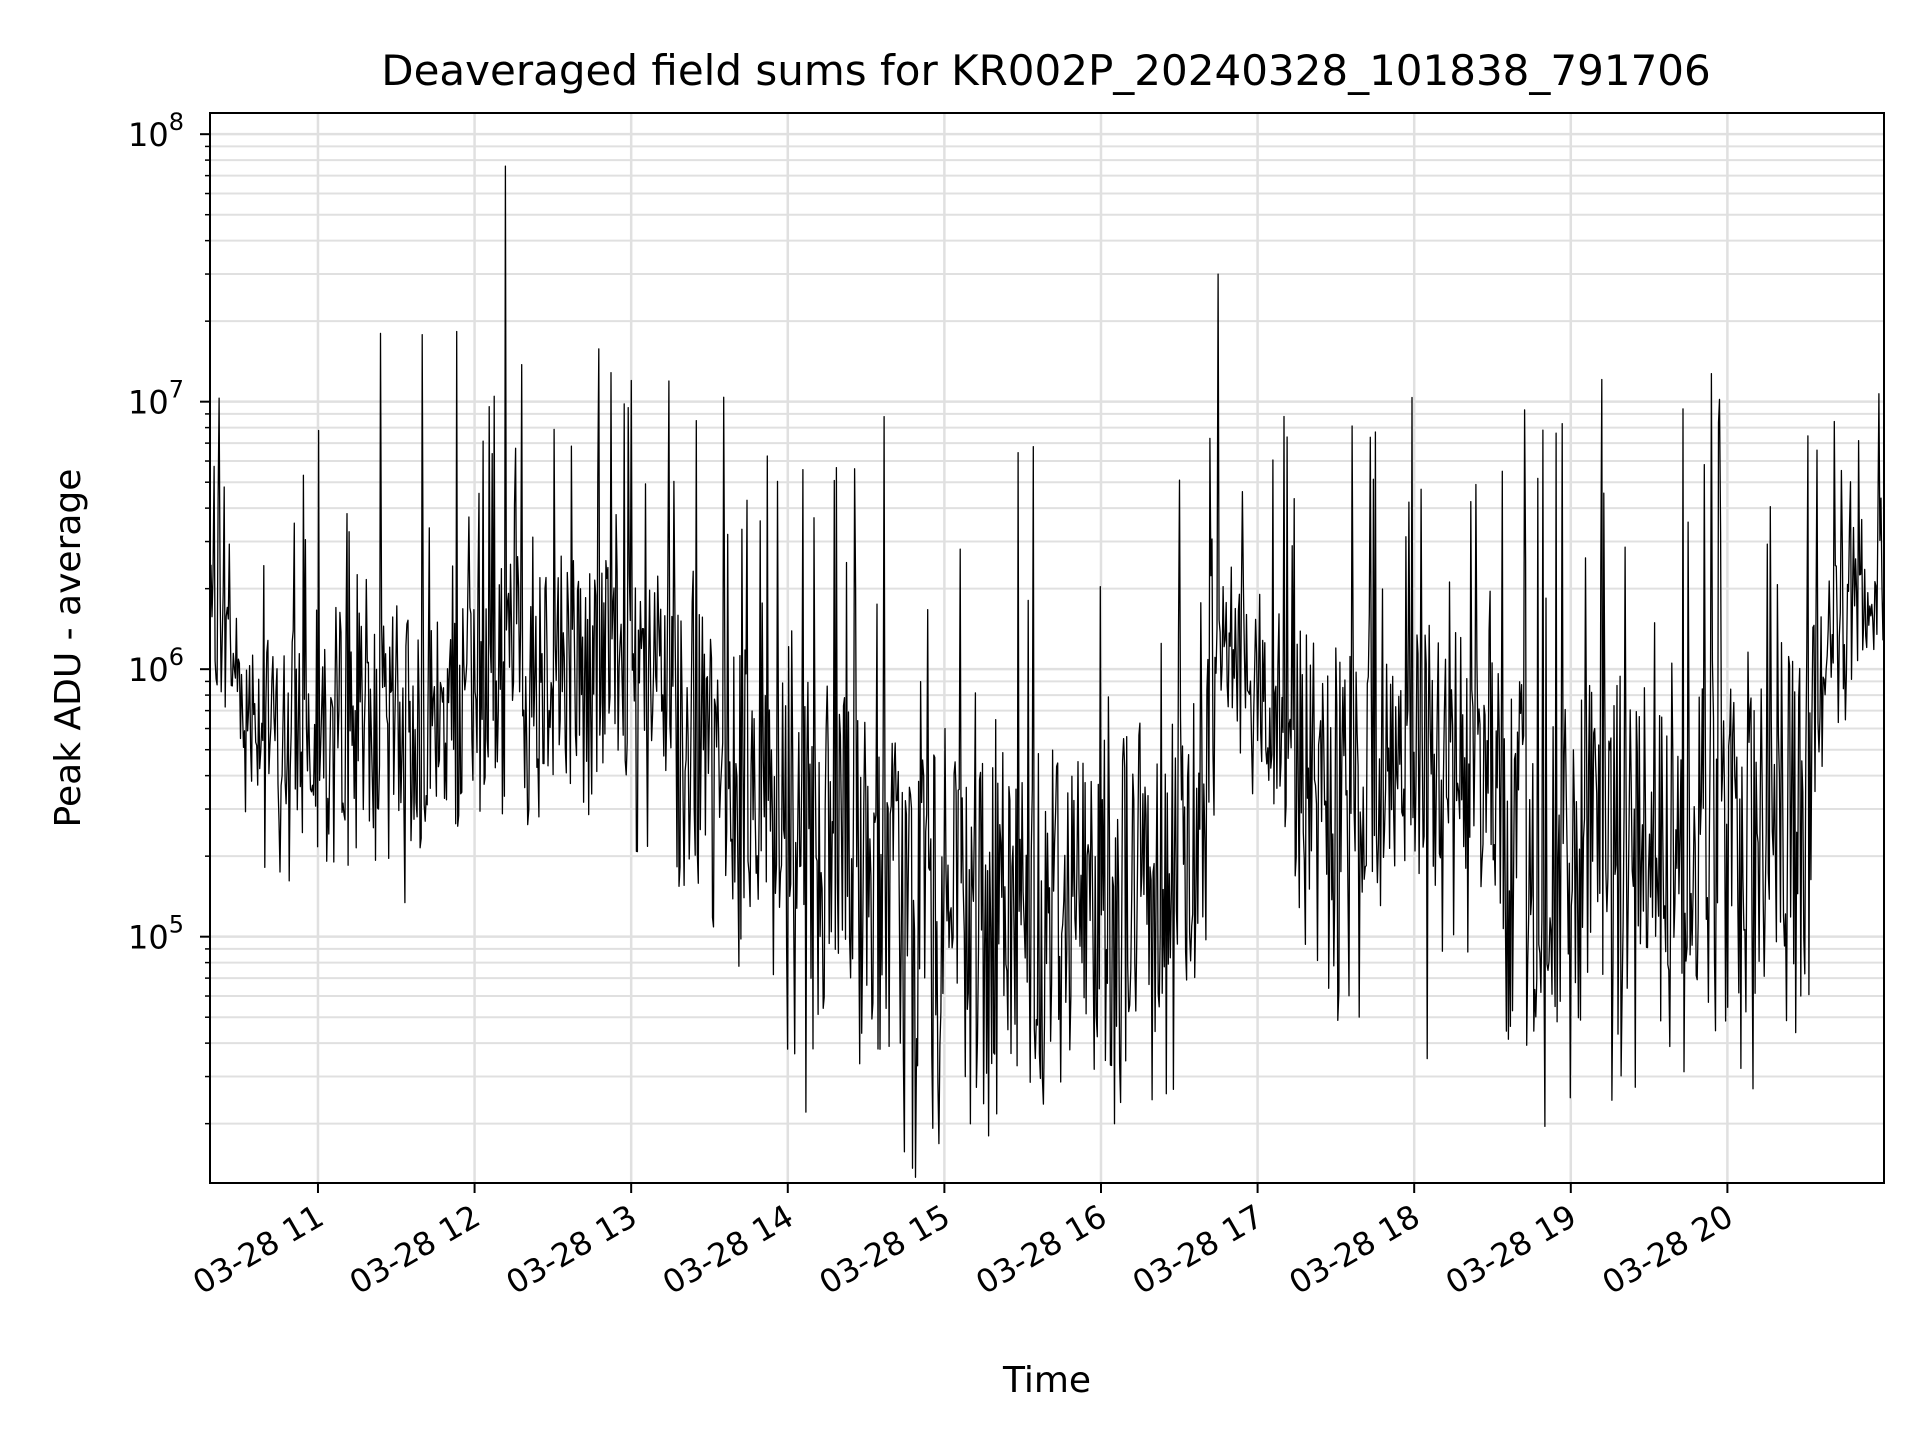 The width and height of the screenshot is (1920, 1440). What do you see at coordinates (156, 666) in the screenshot?
I see `y-tick-label: 10⁶` at bounding box center [156, 666].